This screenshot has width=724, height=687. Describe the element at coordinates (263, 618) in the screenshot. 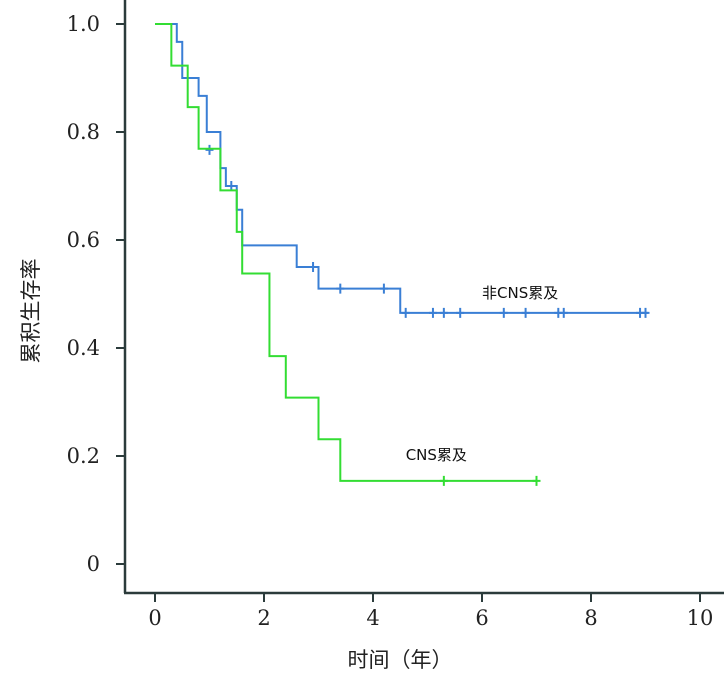

I see `x-tick-label: 2` at that location.